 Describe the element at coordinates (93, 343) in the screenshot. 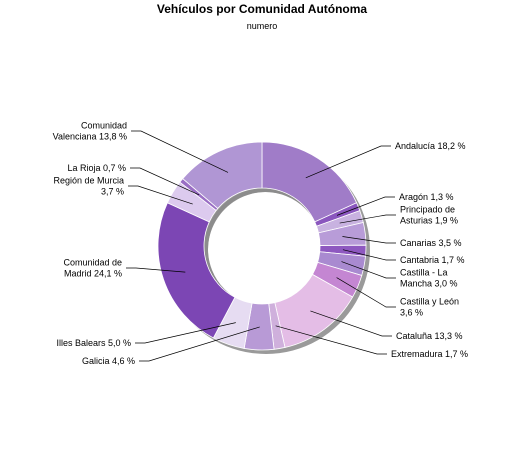

I see `label-illes-balears: Illes Balears 5,0 %` at that location.